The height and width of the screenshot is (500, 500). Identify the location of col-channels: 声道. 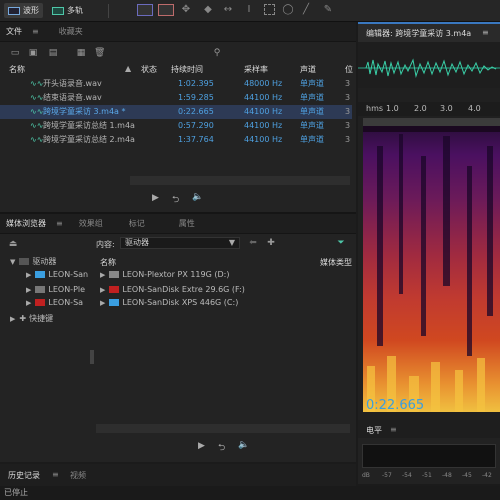
(308, 69).